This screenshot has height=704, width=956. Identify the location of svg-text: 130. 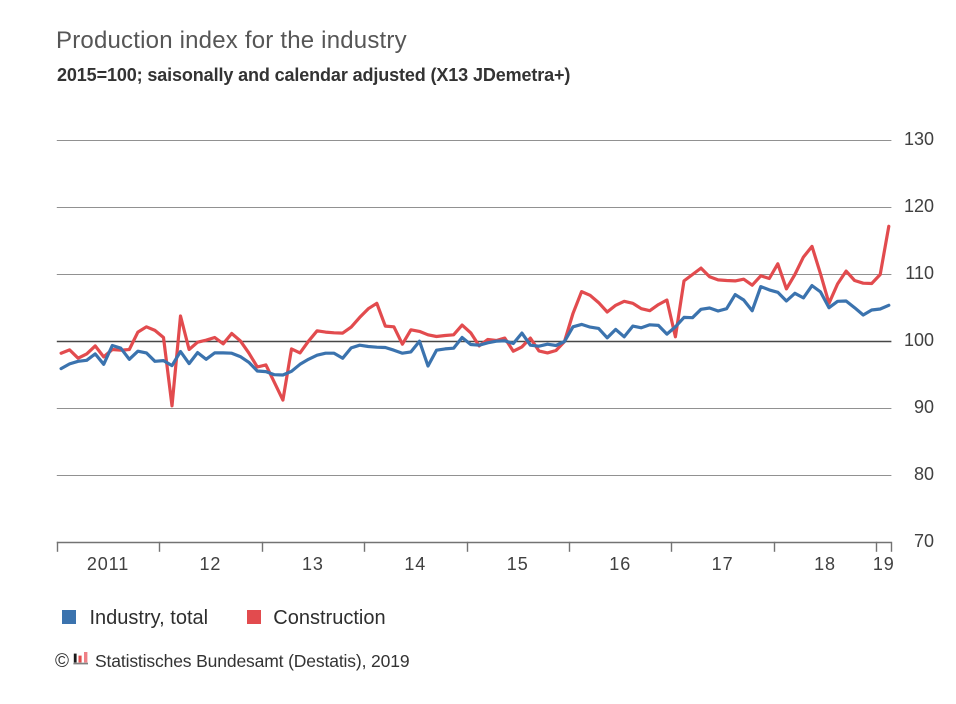
(919, 139).